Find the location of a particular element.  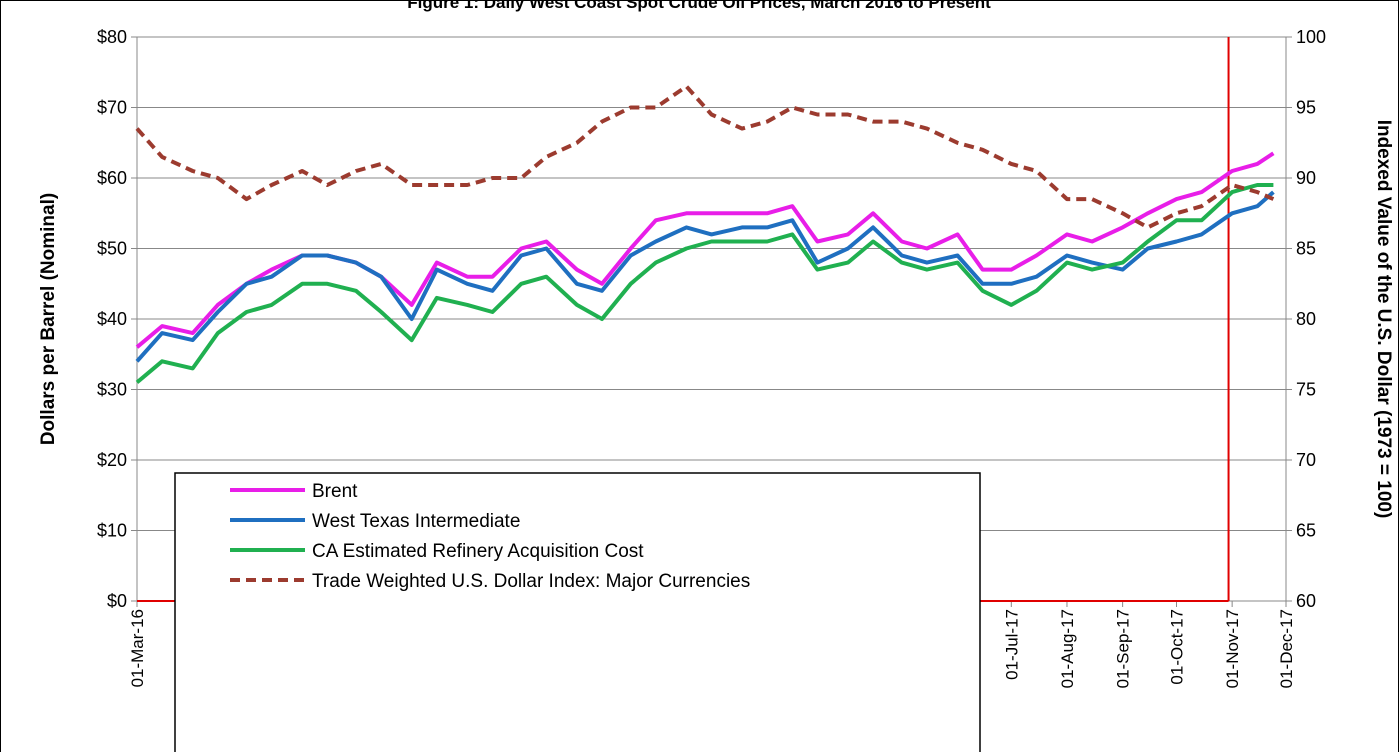

y2-tick-label: 85 is located at coordinates (1306, 249).